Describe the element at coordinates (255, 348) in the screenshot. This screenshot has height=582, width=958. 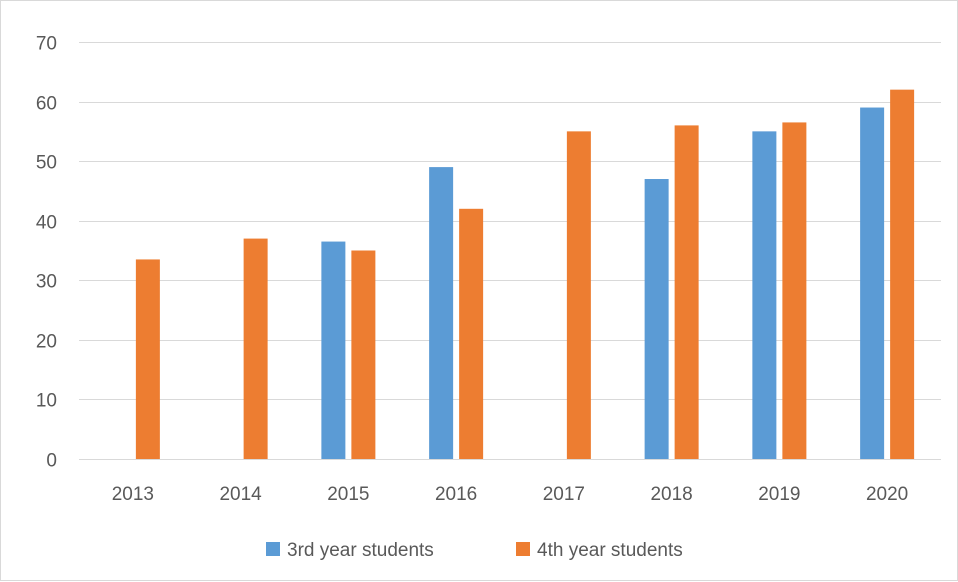
I see `bar-4th-year-2014` at that location.